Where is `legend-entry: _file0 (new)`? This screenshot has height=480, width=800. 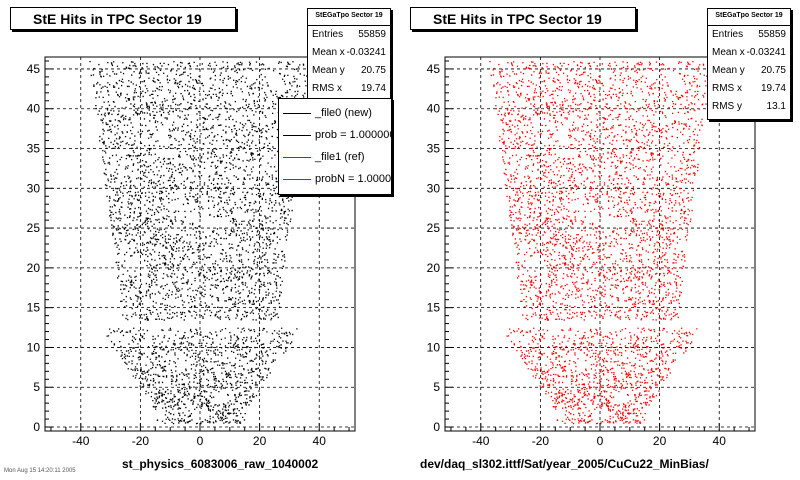 legend-entry: _file0 (new) is located at coordinates (335, 113).